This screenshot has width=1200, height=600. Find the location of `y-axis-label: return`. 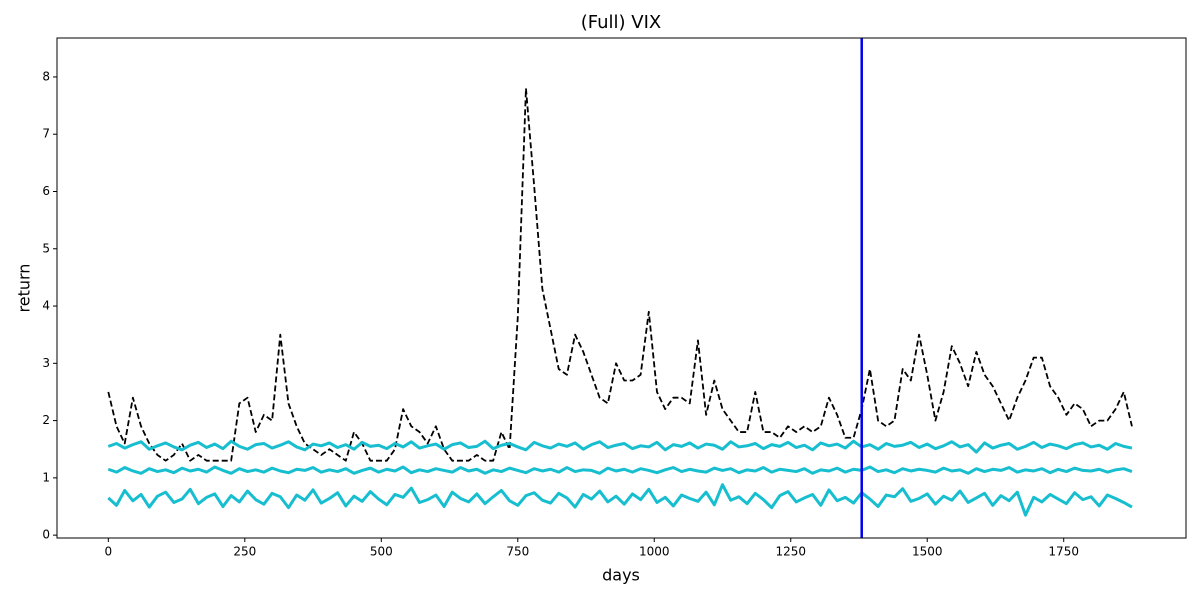

y-axis-label: return is located at coordinates (24, 288).